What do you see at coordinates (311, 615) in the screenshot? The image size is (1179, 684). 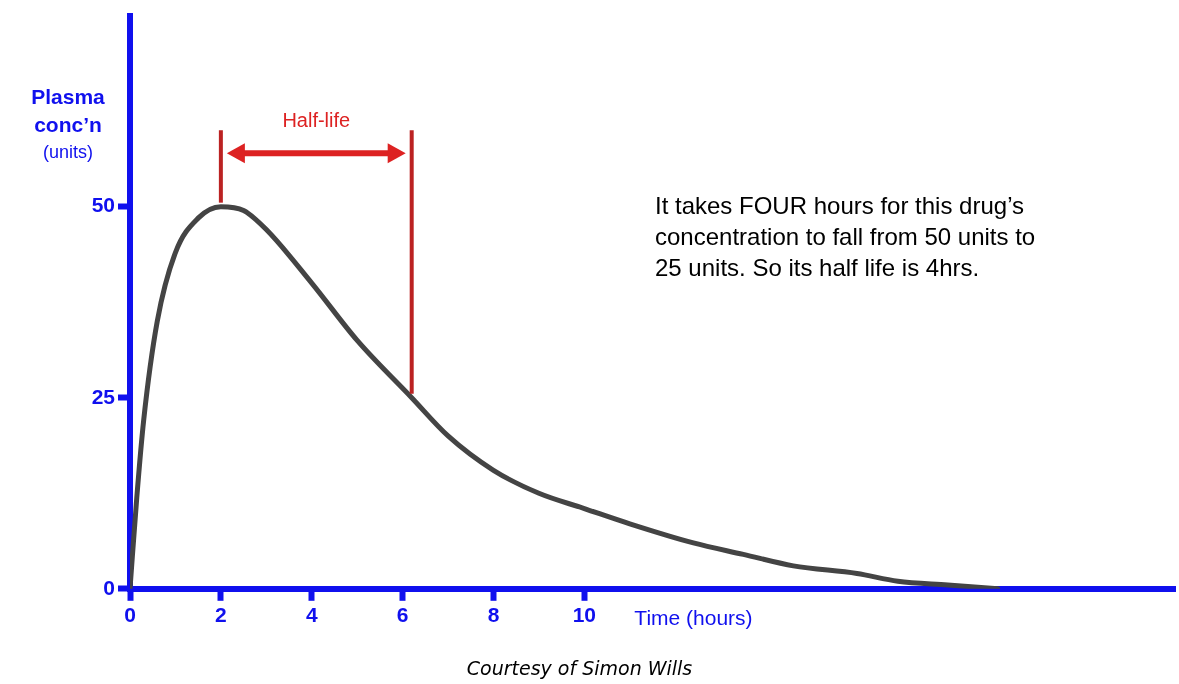 I see `x-tick-label: 4` at bounding box center [311, 615].